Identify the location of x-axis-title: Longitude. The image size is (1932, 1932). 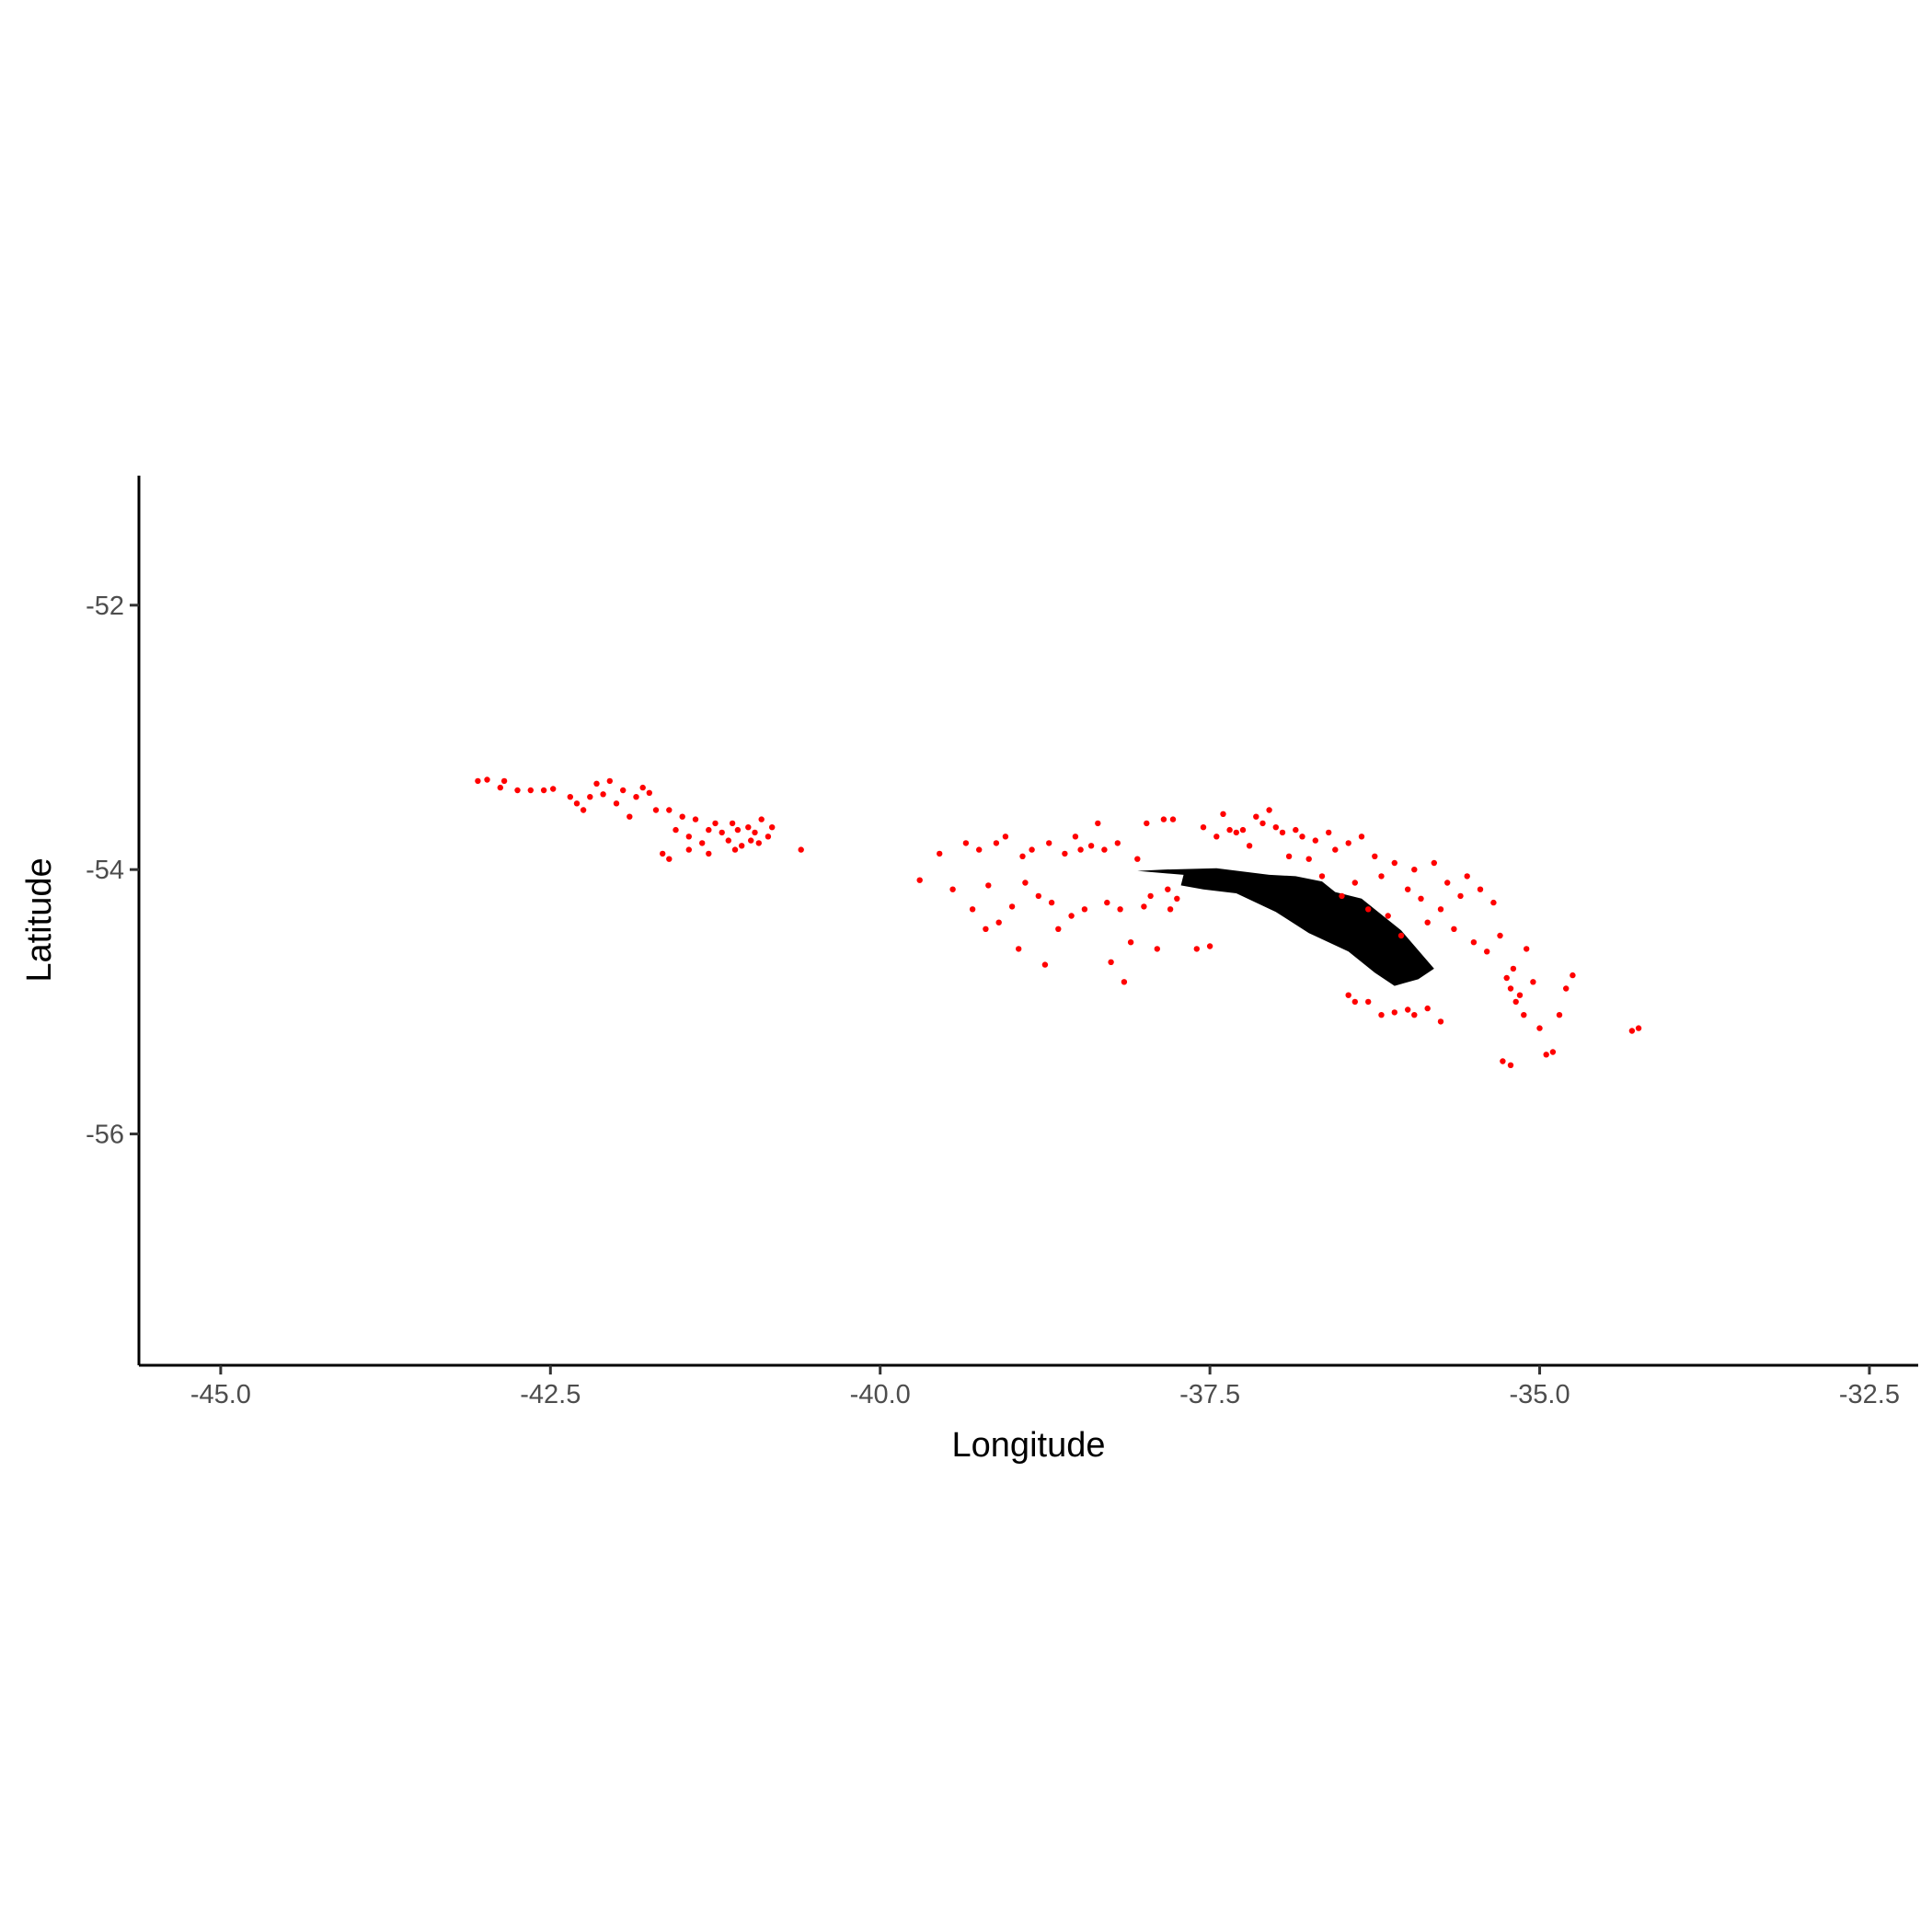
(1029, 1445).